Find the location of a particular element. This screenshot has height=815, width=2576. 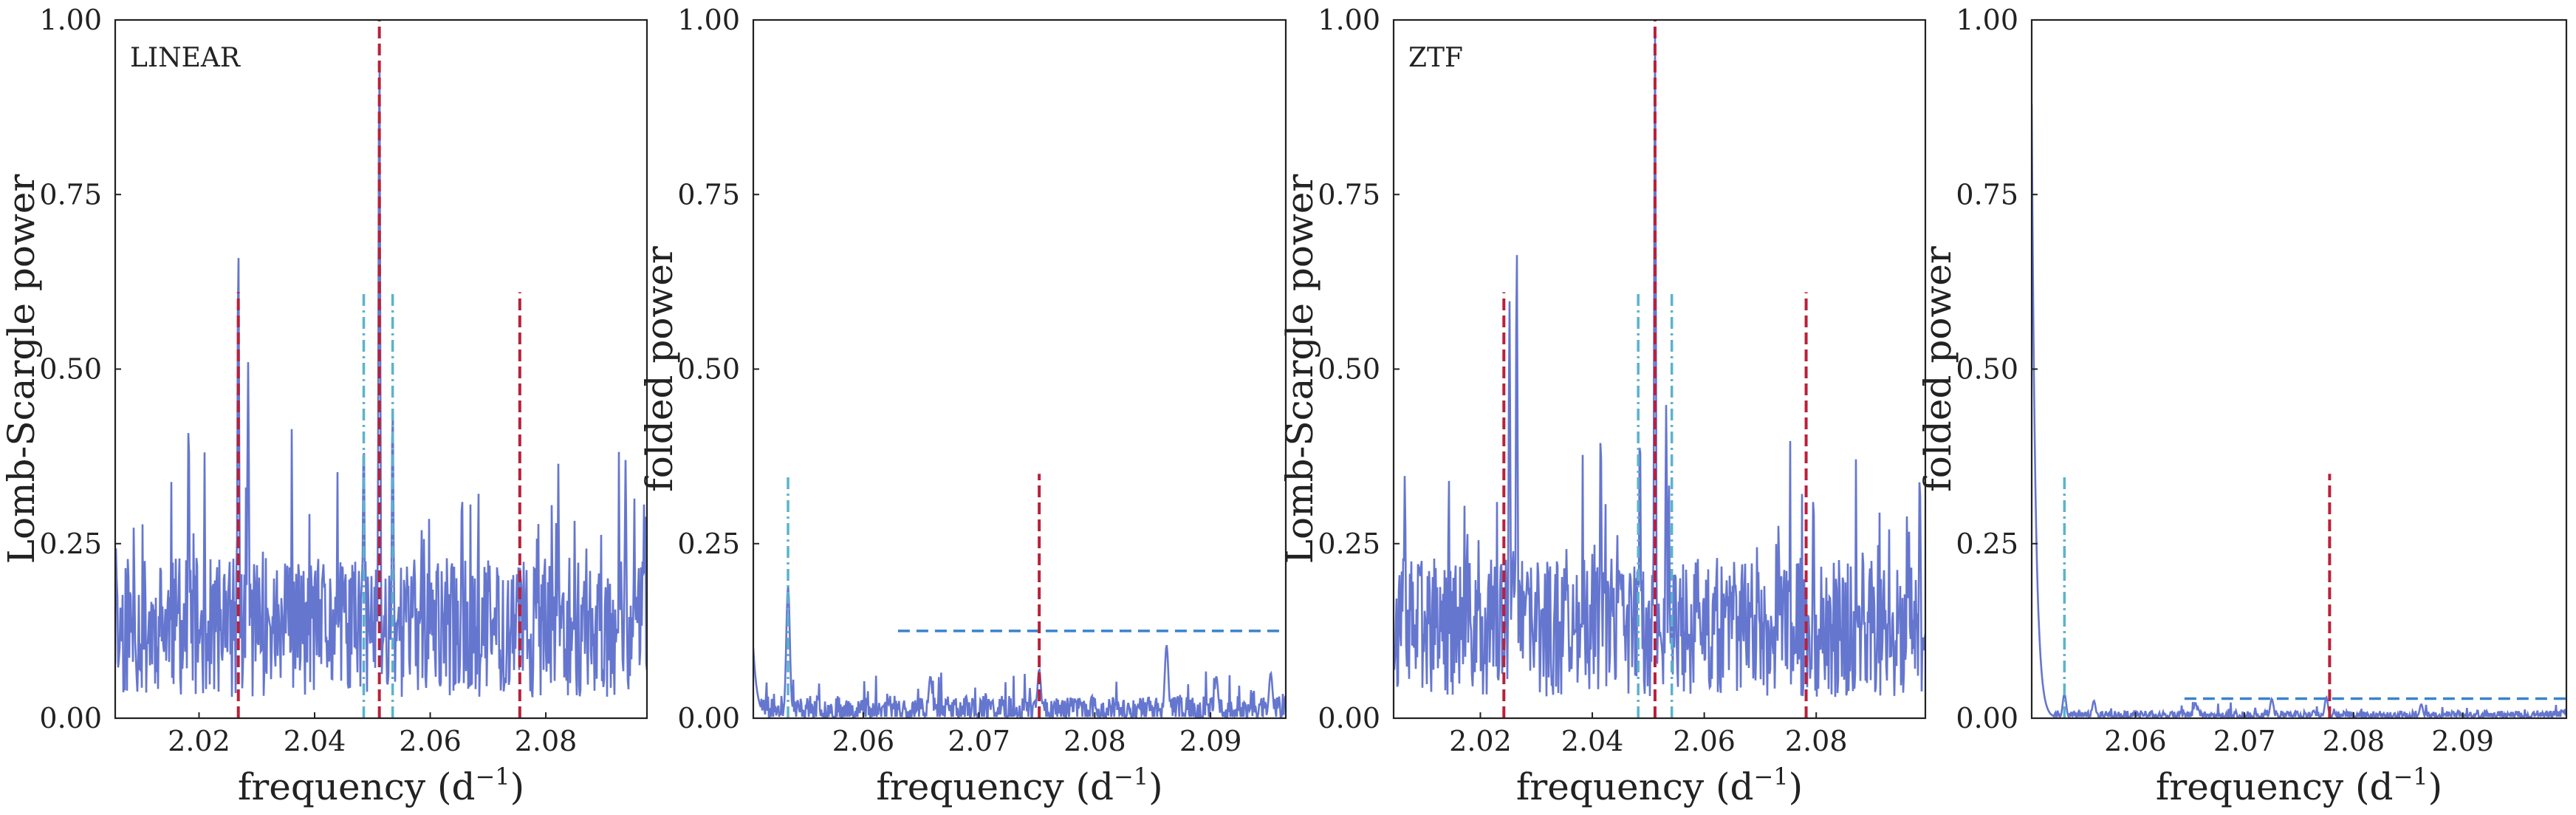

panel-tag: ZTF is located at coordinates (1435, 58).